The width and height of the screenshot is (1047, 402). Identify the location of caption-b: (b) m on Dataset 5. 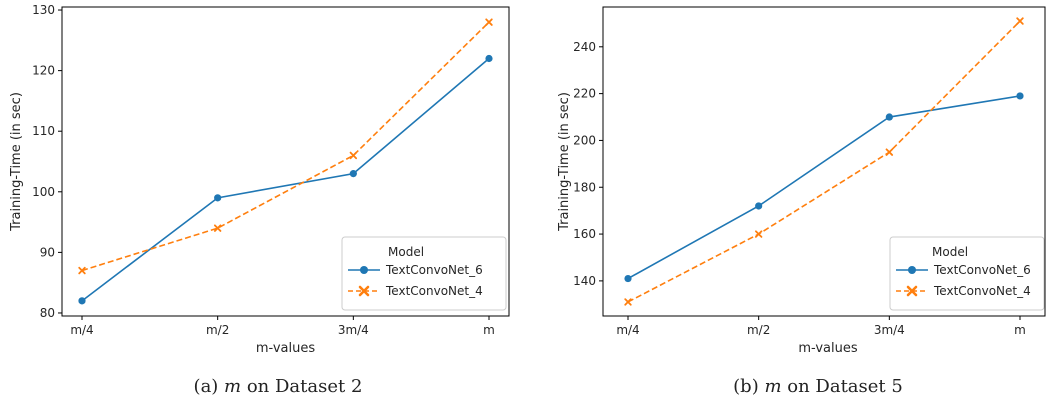
(818, 386).